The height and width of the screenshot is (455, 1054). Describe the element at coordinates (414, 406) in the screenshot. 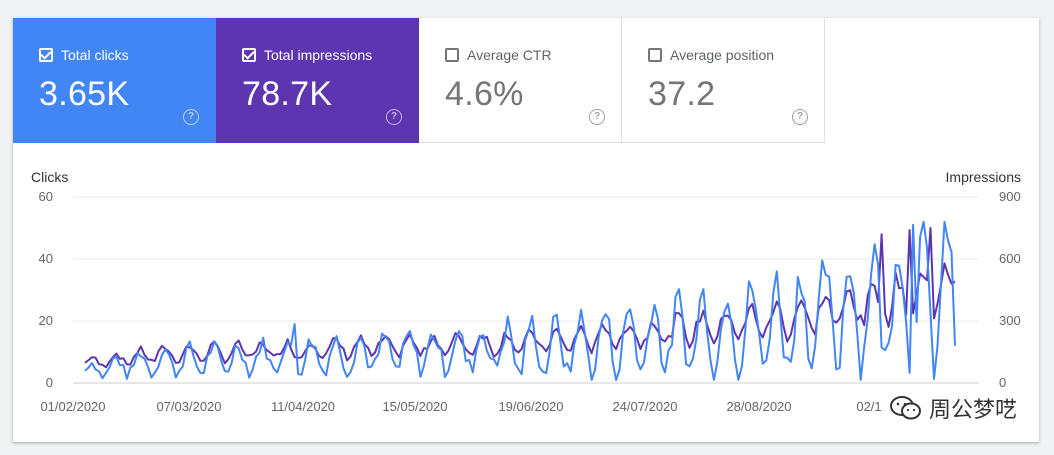

I see `x-tick-label: 15/05/2020` at that location.